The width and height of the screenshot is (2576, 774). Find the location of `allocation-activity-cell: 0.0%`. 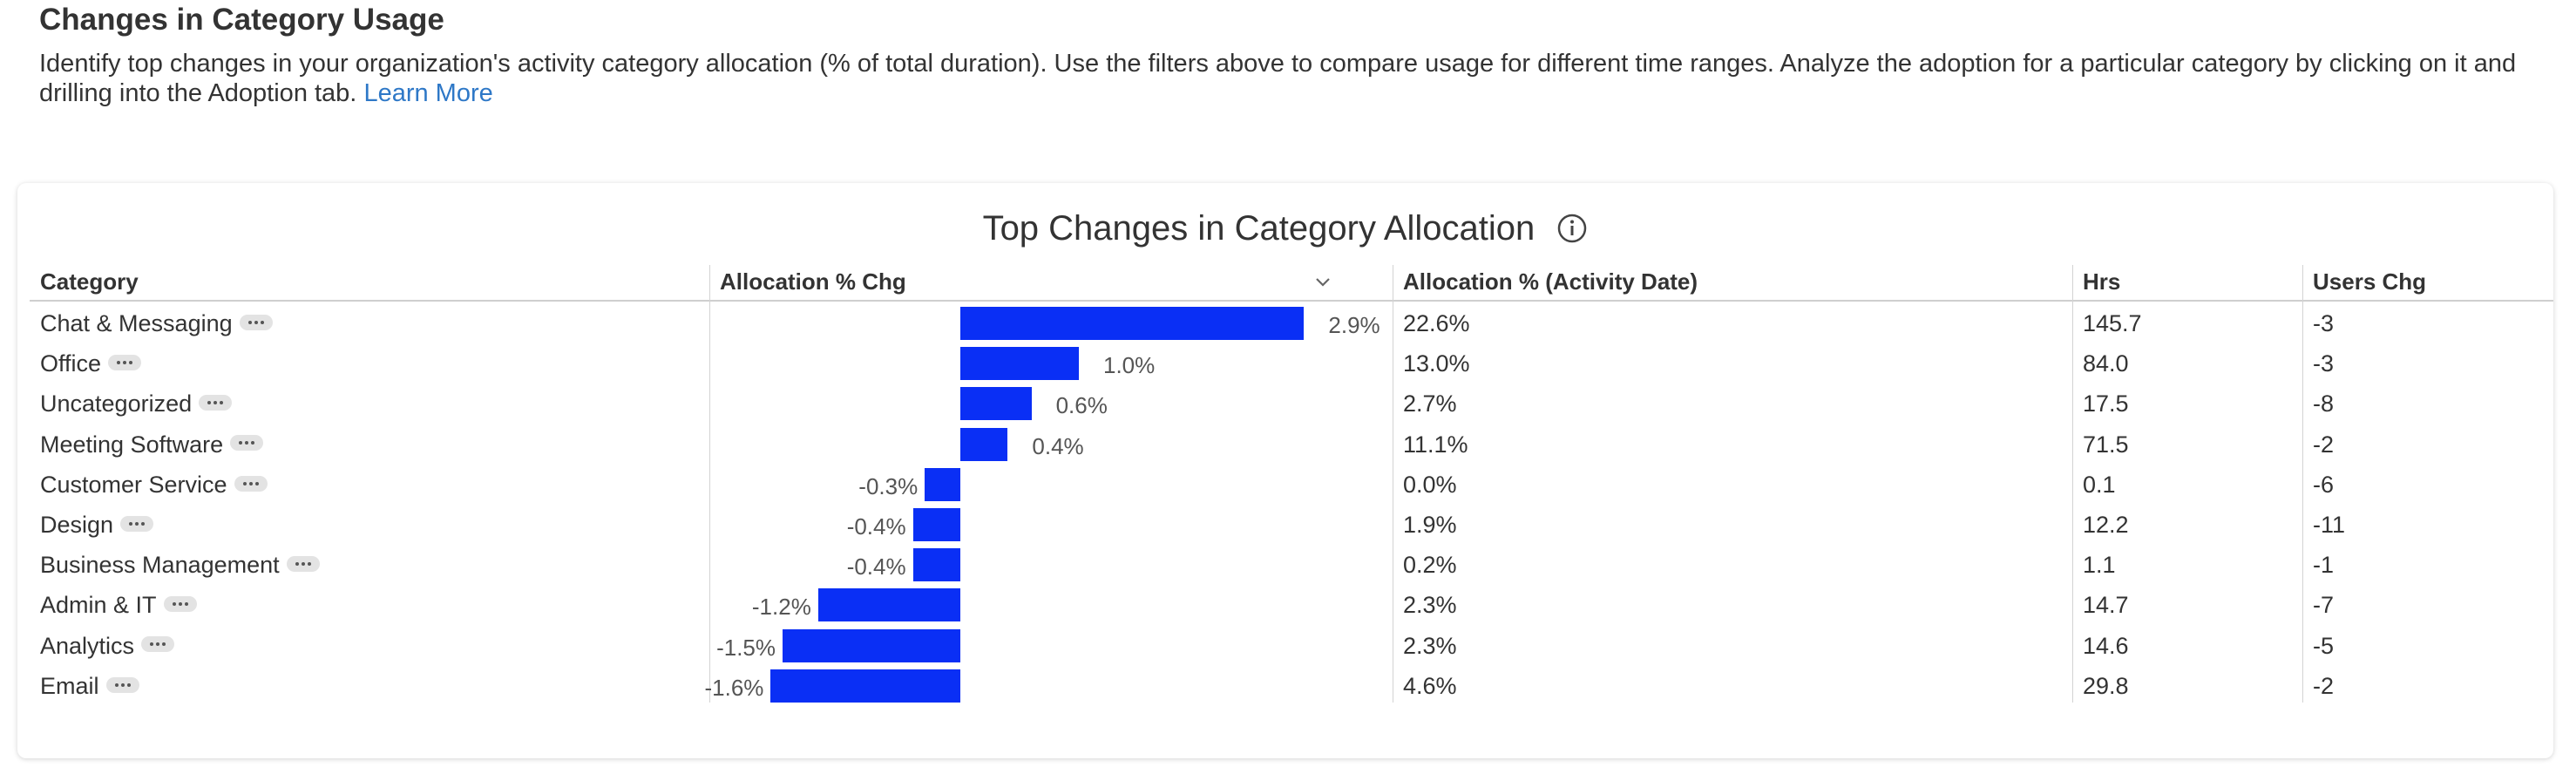

allocation-activity-cell: 0.0% is located at coordinates (1430, 484).